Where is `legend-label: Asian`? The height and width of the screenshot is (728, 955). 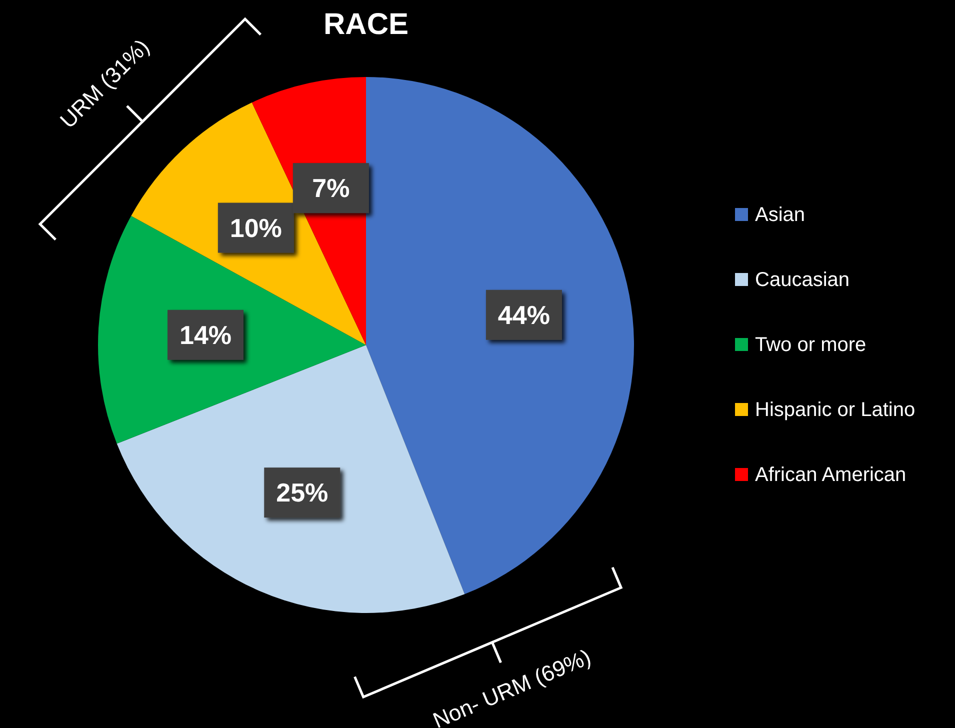 legend-label: Asian is located at coordinates (780, 215).